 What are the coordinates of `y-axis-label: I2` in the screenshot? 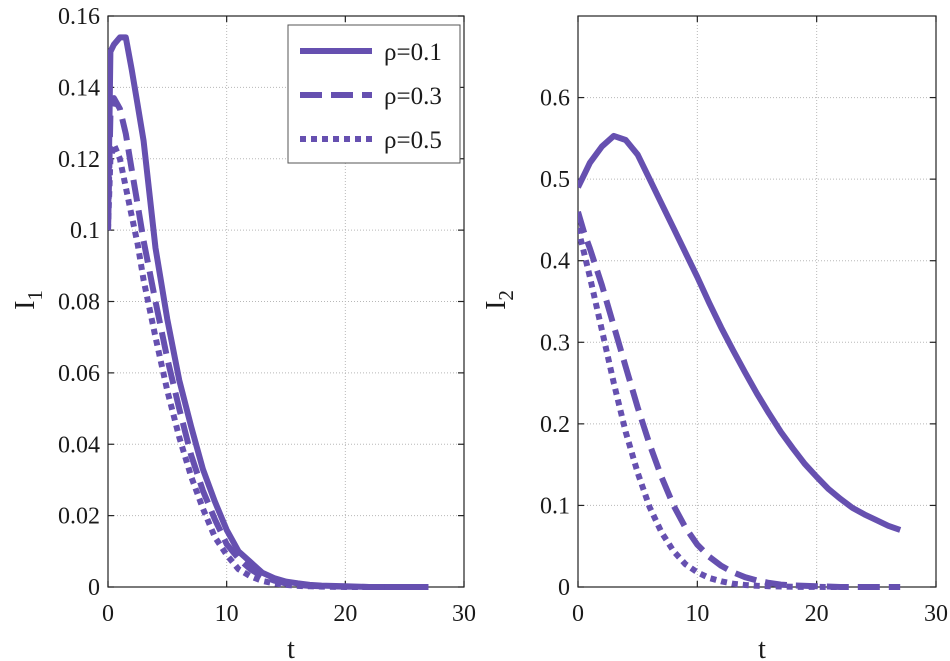 It's located at (499, 300).